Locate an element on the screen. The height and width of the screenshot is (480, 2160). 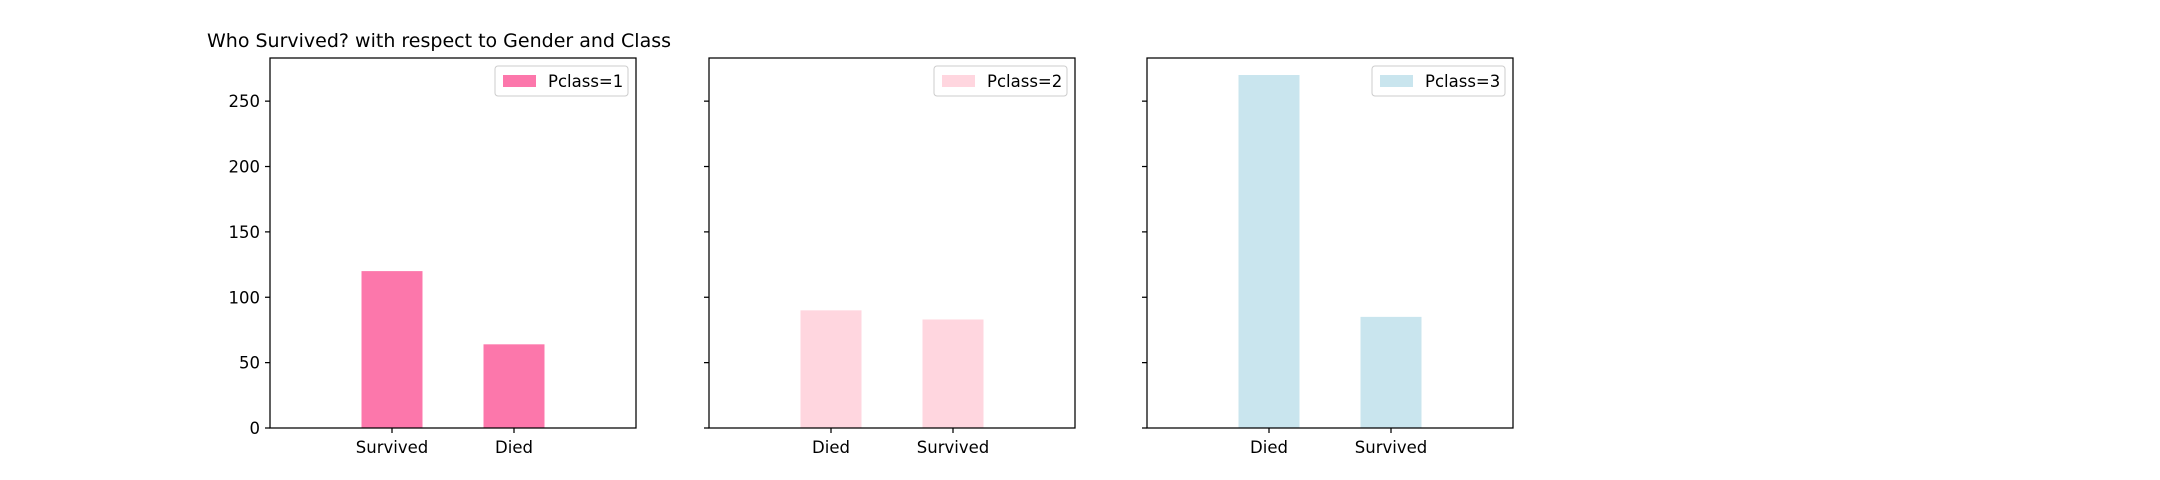
subplot-2: Died Survived Pclass=2 is located at coordinates (890, 257).